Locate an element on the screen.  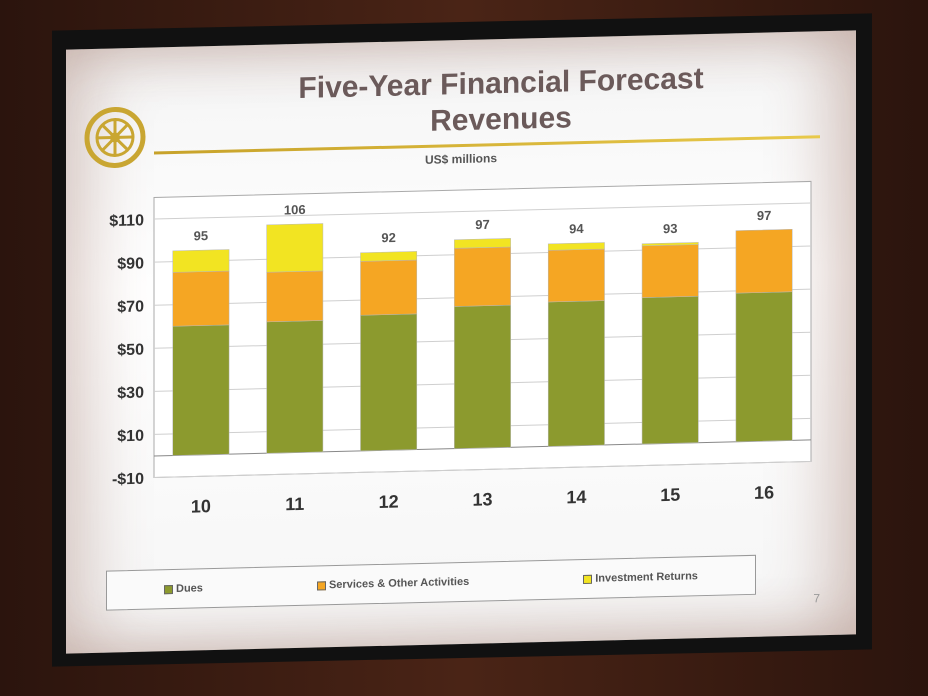
x-tick-label: 15 is located at coordinates (670, 495).